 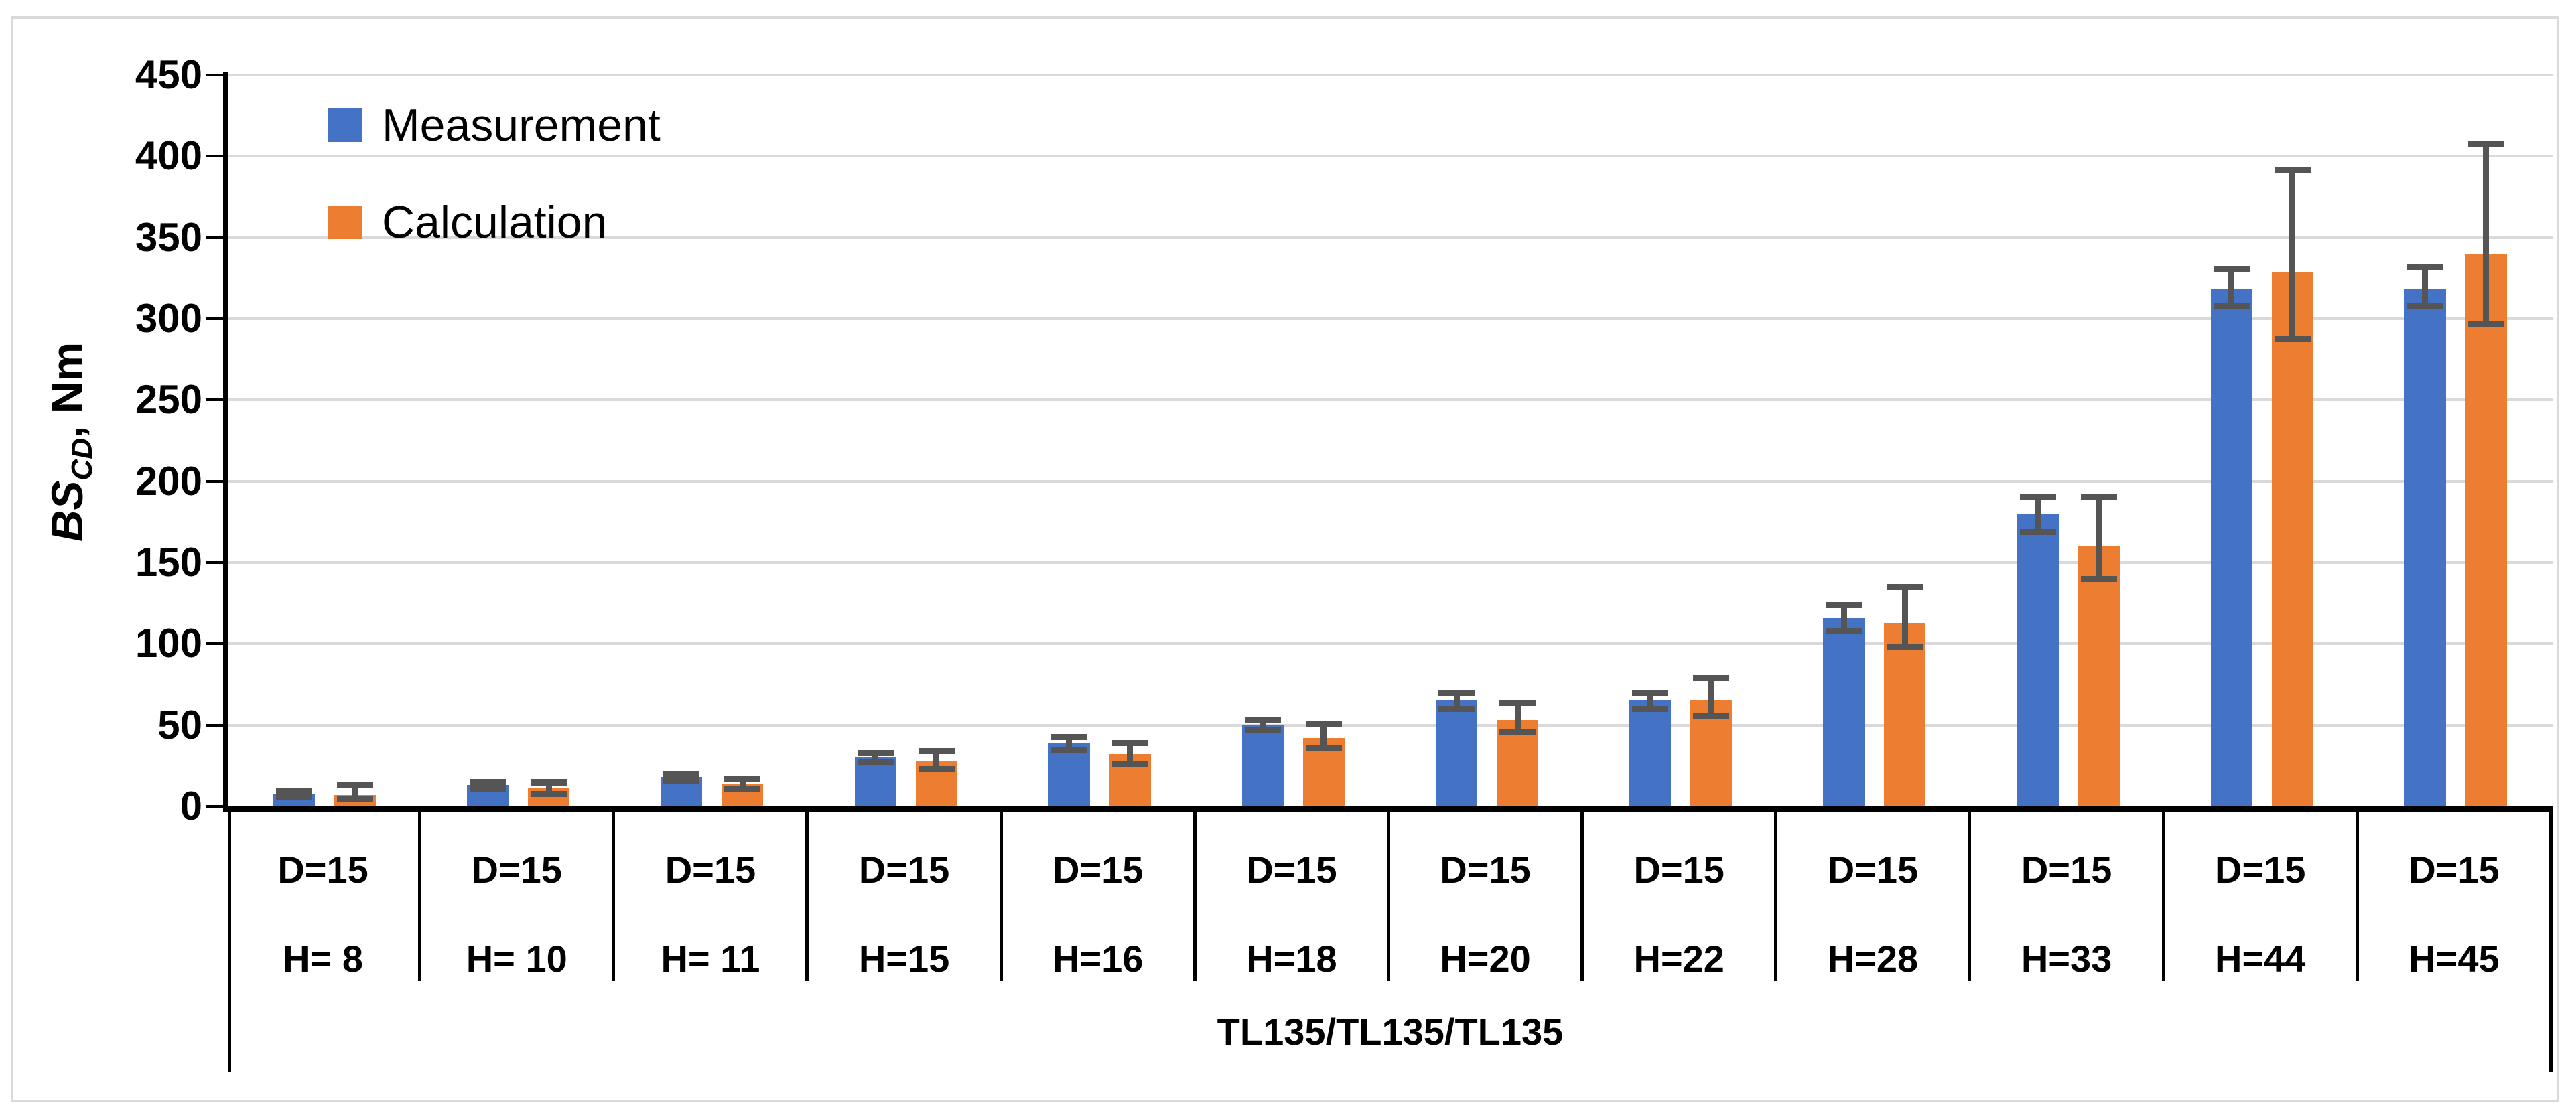 What do you see at coordinates (1388, 809) in the screenshot?
I see `x-axis-line` at bounding box center [1388, 809].